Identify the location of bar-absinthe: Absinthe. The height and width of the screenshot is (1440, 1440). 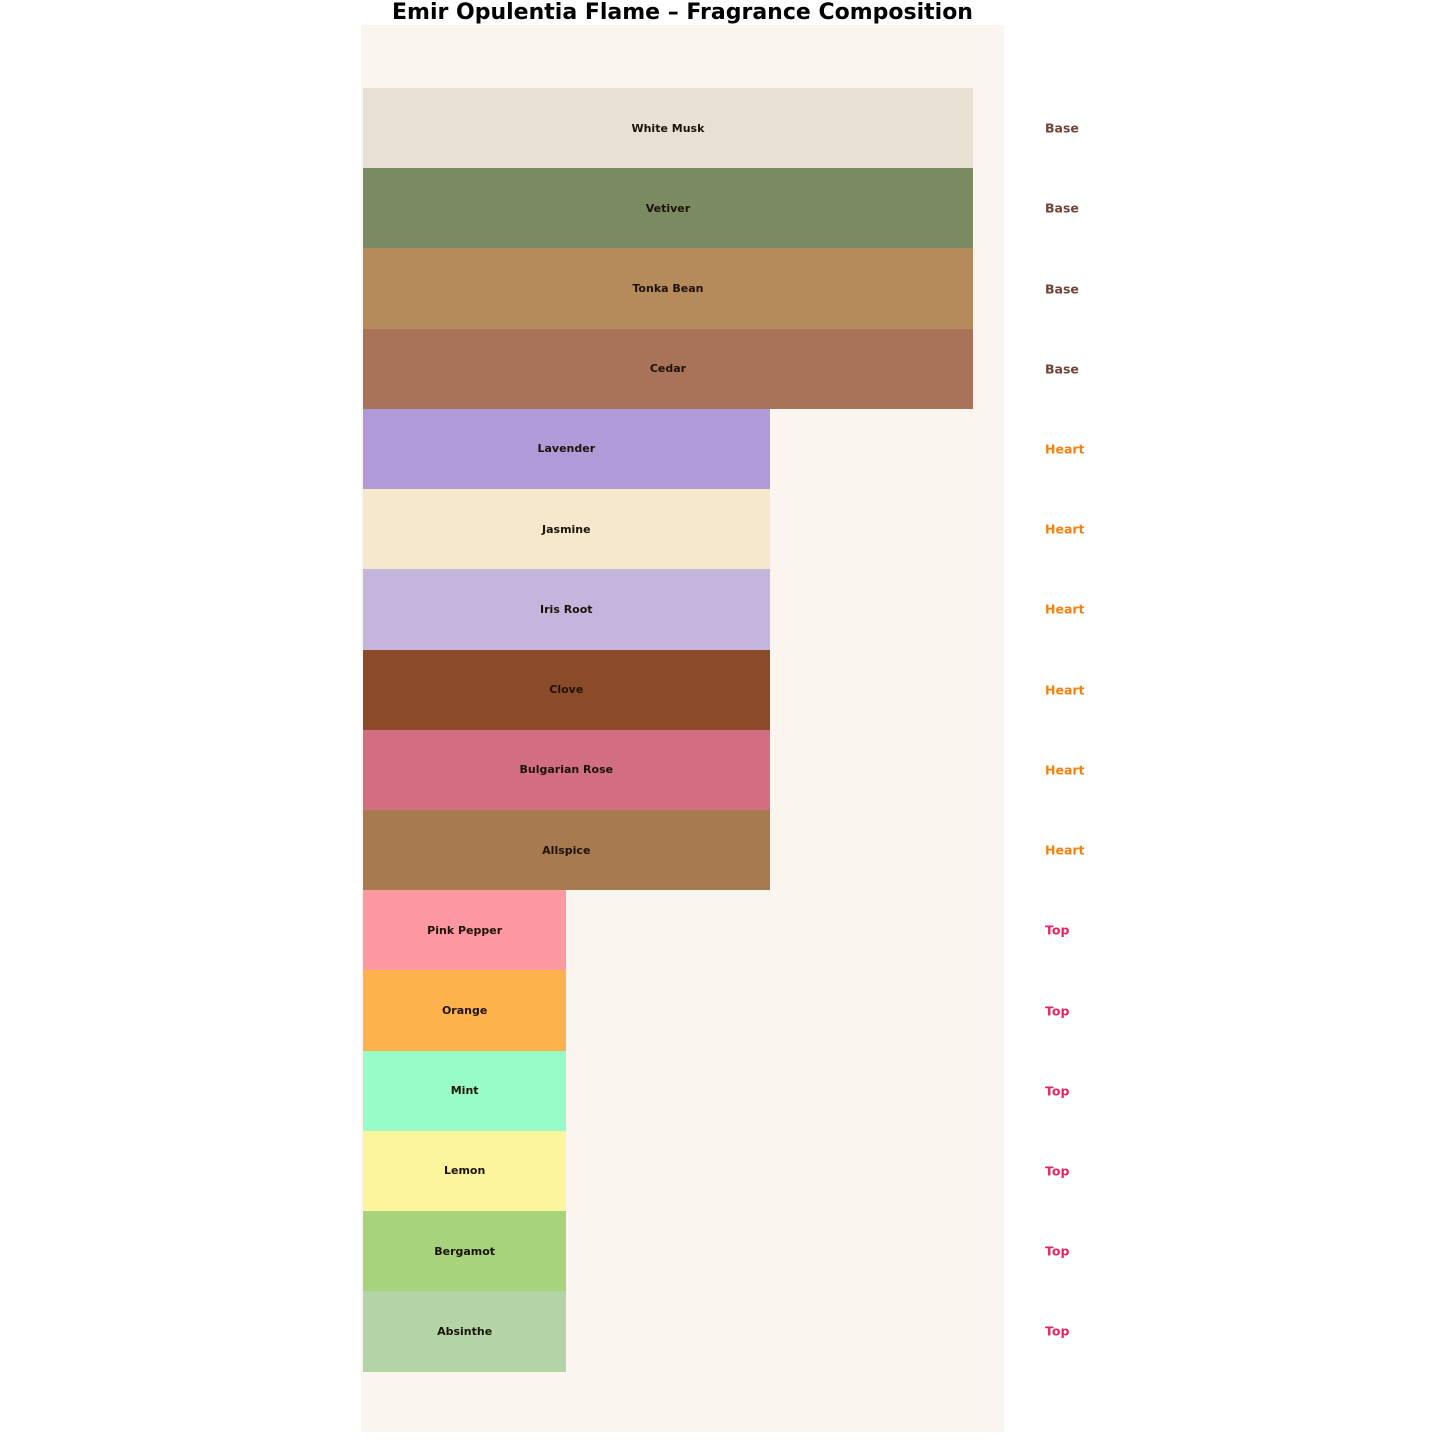
(465, 1331).